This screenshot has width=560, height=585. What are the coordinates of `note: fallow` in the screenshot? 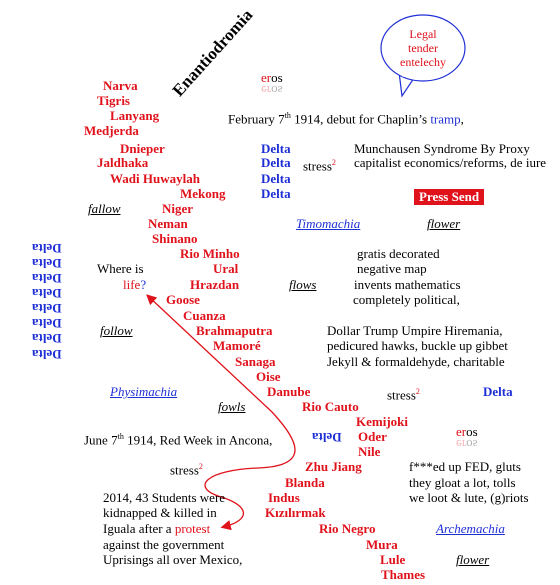 It's located at (104, 208).